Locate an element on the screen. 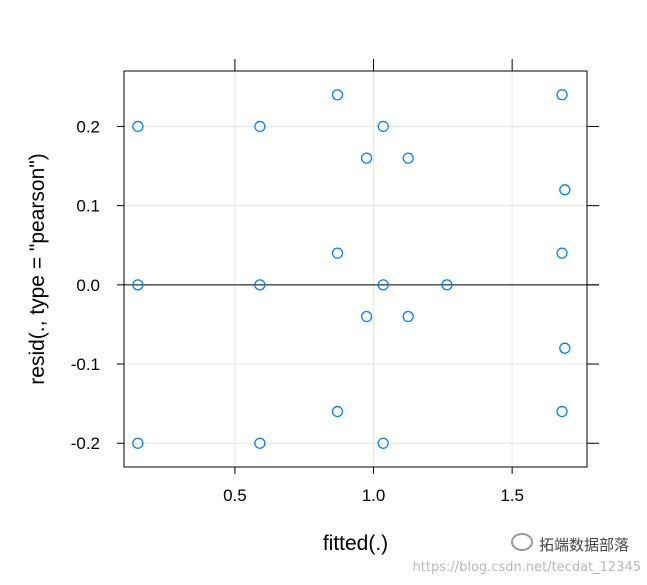  brand-badge: 拓端数据部落 is located at coordinates (569, 544).